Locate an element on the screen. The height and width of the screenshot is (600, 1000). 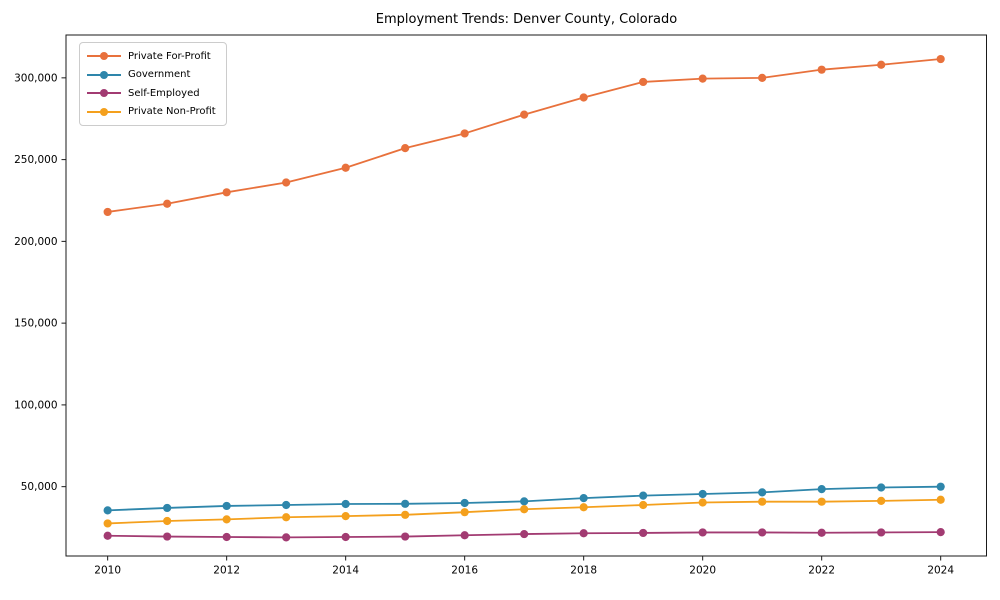
x-tick-label: 2018 is located at coordinates (583, 571).